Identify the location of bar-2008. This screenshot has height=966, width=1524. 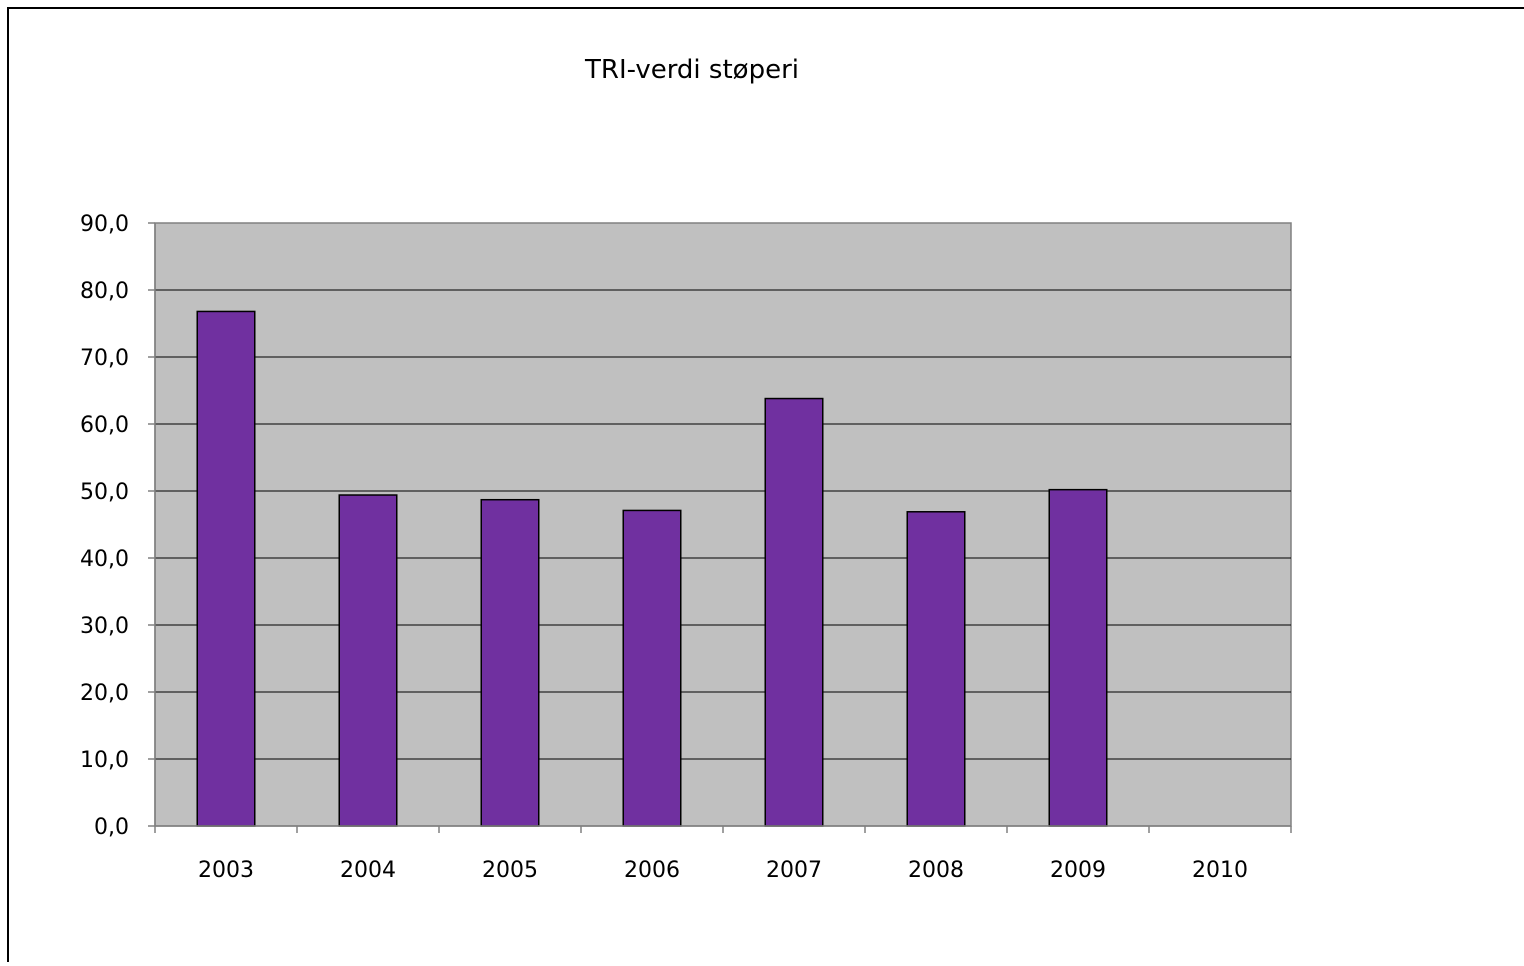
(936, 669).